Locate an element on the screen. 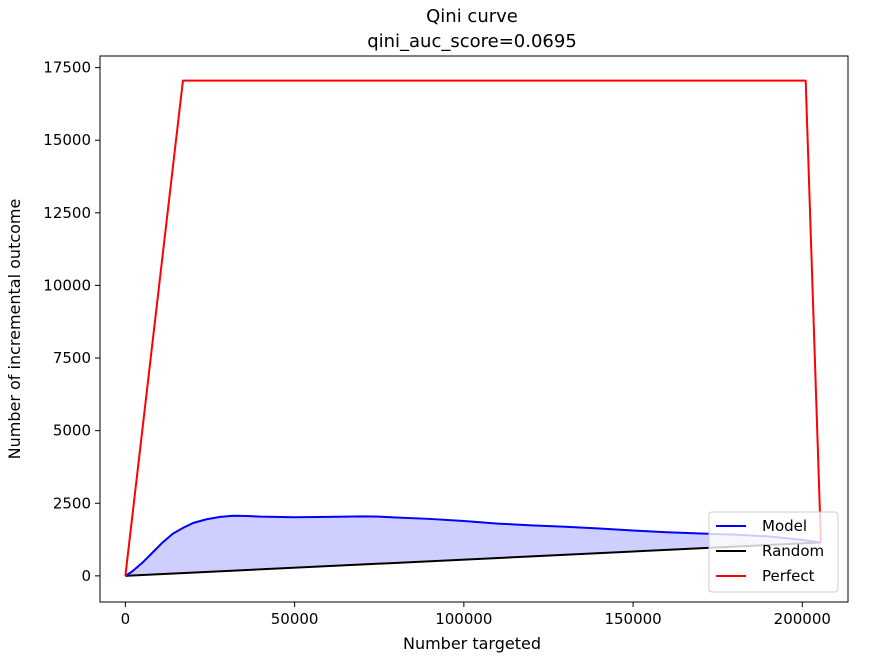 This screenshot has width=882, height=661. legend: Random Model Perfect is located at coordinates (773, 552).